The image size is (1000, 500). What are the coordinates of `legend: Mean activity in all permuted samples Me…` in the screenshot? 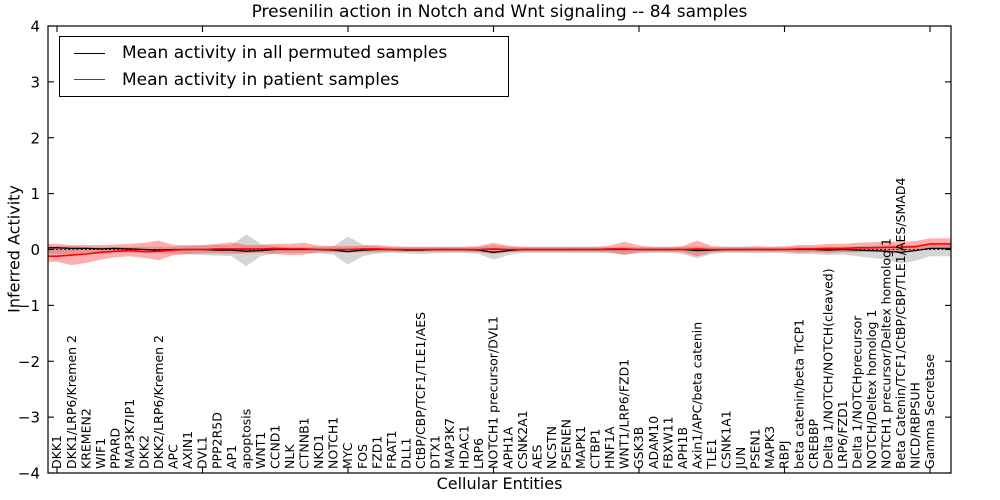 It's located at (284, 66).